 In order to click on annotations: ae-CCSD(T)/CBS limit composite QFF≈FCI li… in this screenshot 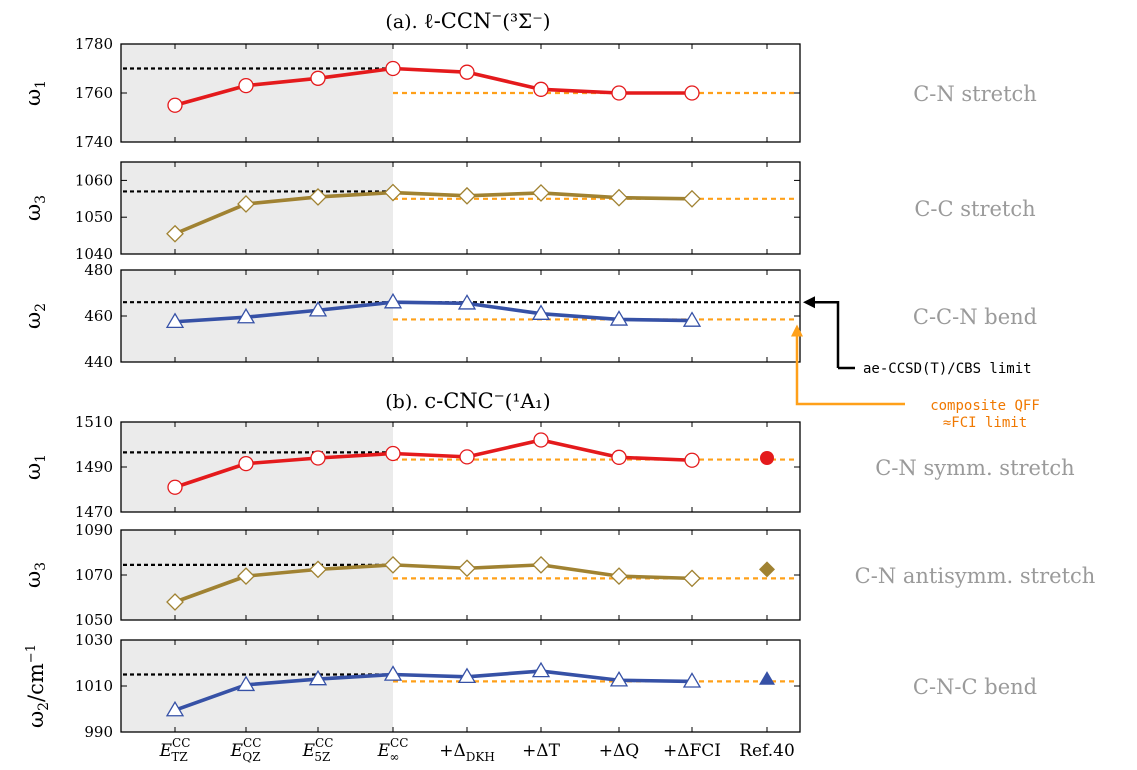, I will do `click(915, 363)`.